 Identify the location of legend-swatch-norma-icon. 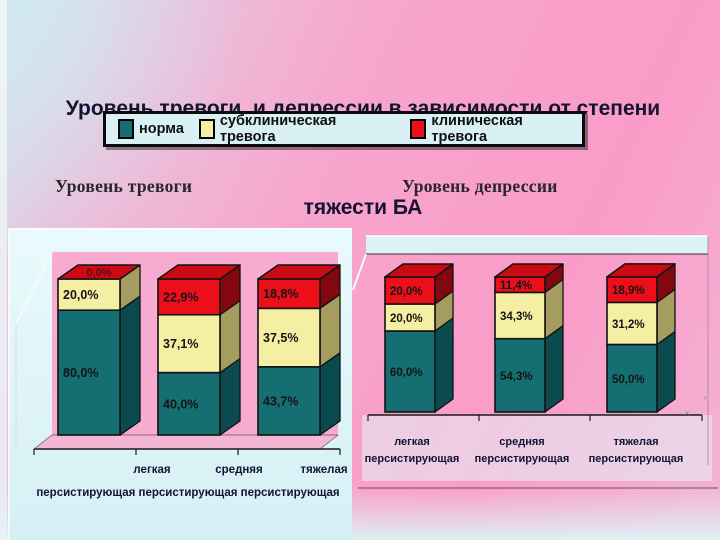
(126, 129).